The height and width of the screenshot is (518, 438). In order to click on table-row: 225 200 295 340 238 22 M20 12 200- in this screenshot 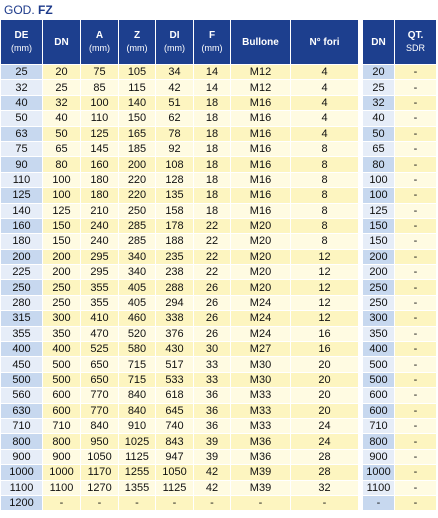, I will do `click(219, 273)`.